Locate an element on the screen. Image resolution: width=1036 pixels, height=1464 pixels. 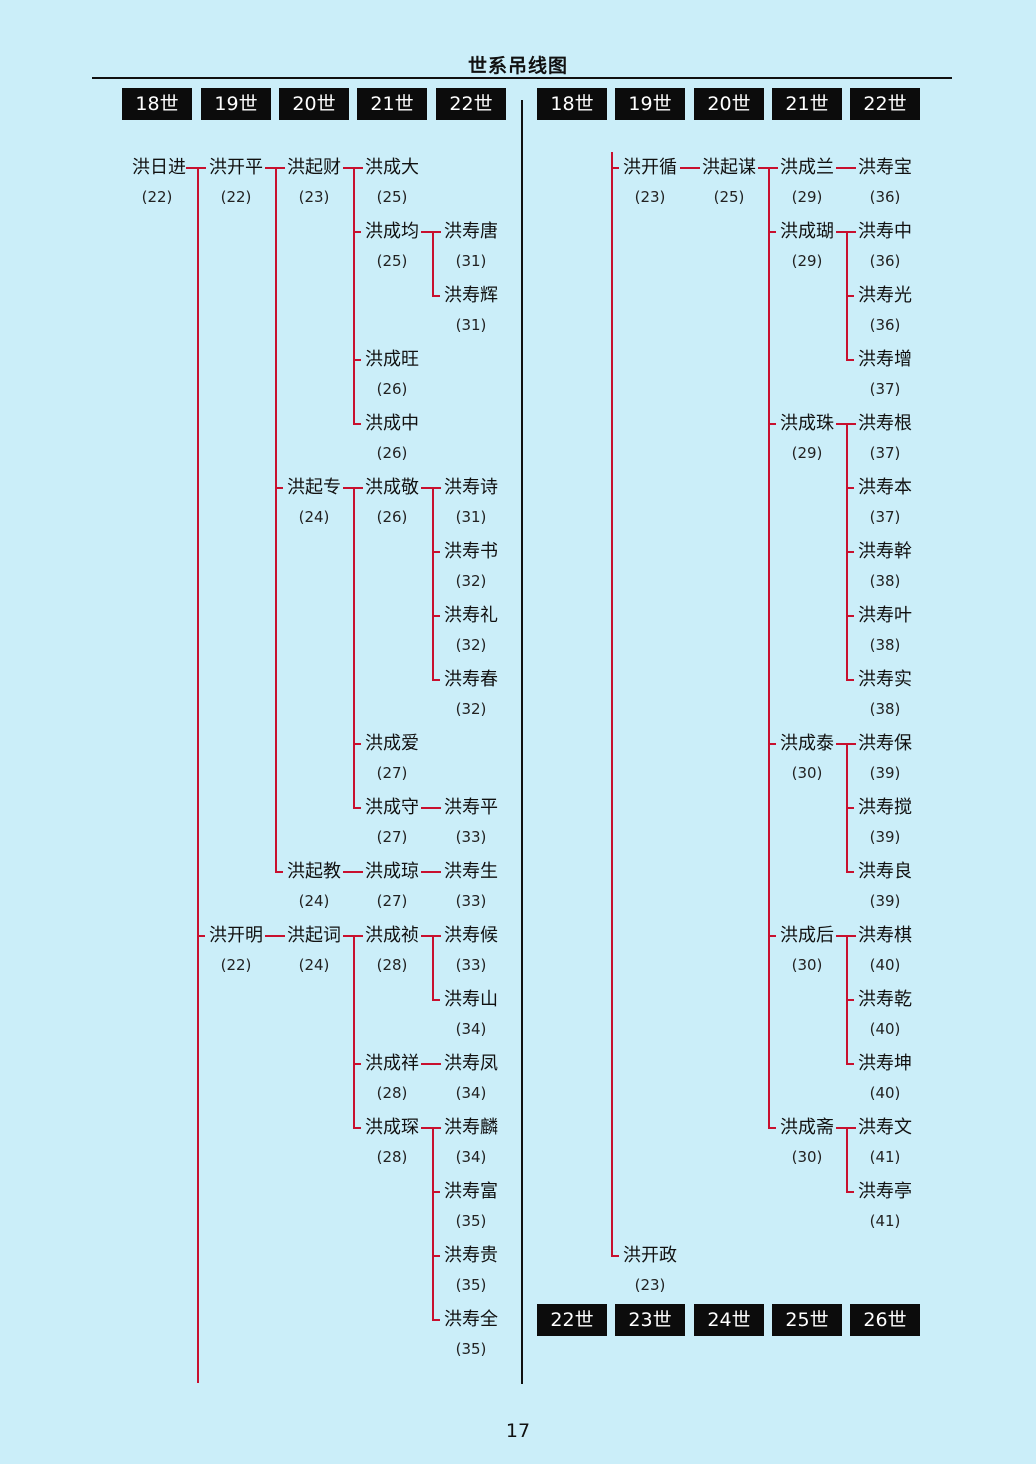
person-count: (41) is located at coordinates (885, 1221).